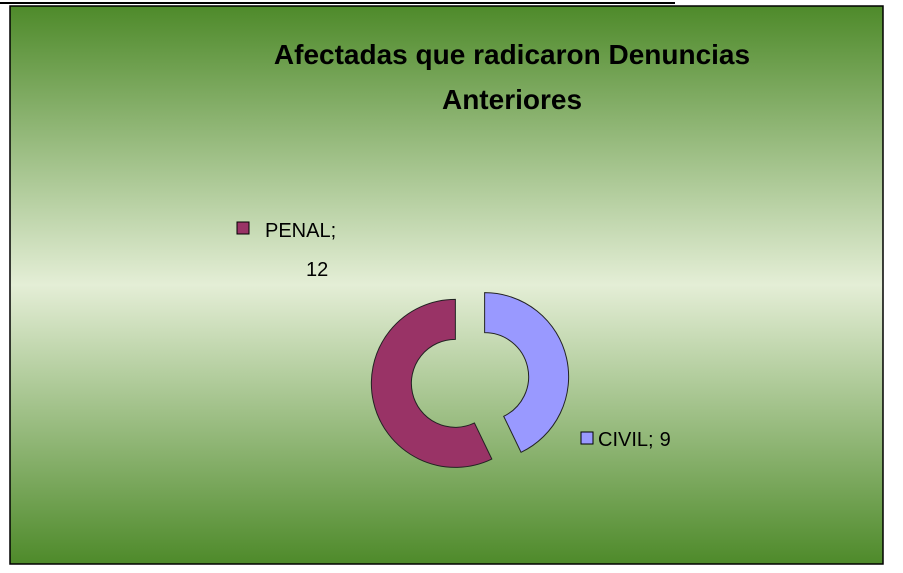 Image resolution: width=903 pixels, height=573 pixels. What do you see at coordinates (512, 54) in the screenshot?
I see `chart-title-line: Afectadas que radicaron Denuncias` at bounding box center [512, 54].